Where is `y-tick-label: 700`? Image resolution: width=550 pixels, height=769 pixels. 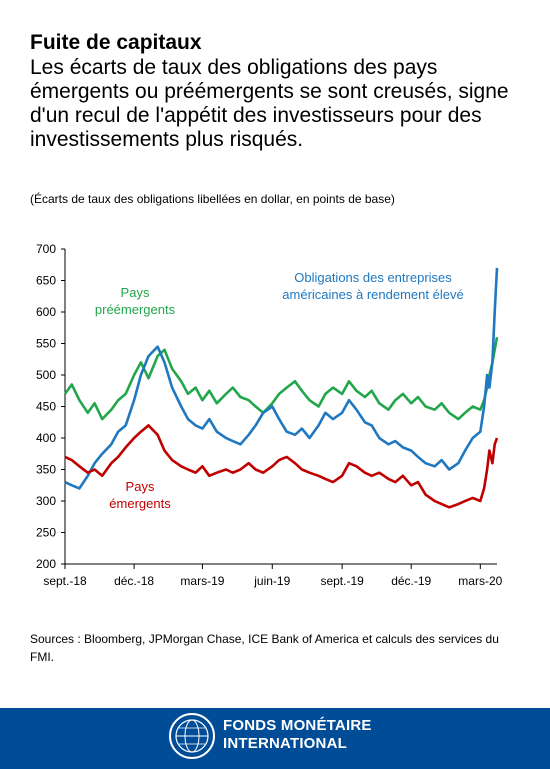 y-tick-label: 700 is located at coordinates (46, 249).